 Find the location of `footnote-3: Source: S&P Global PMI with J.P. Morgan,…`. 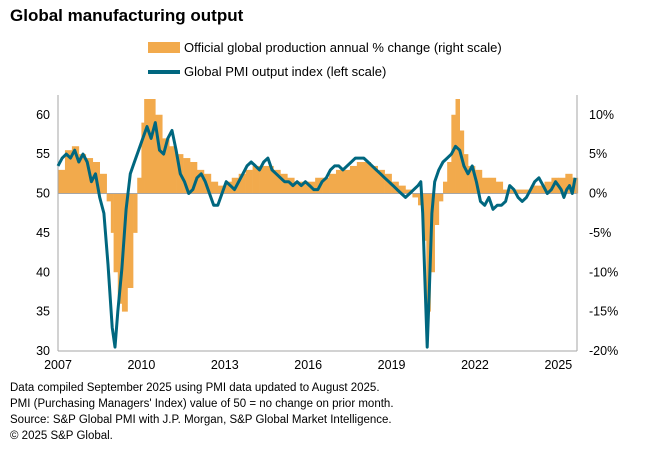

footnote-3: Source: S&P Global PMI with J.P. Morgan,… is located at coordinates (201, 420).